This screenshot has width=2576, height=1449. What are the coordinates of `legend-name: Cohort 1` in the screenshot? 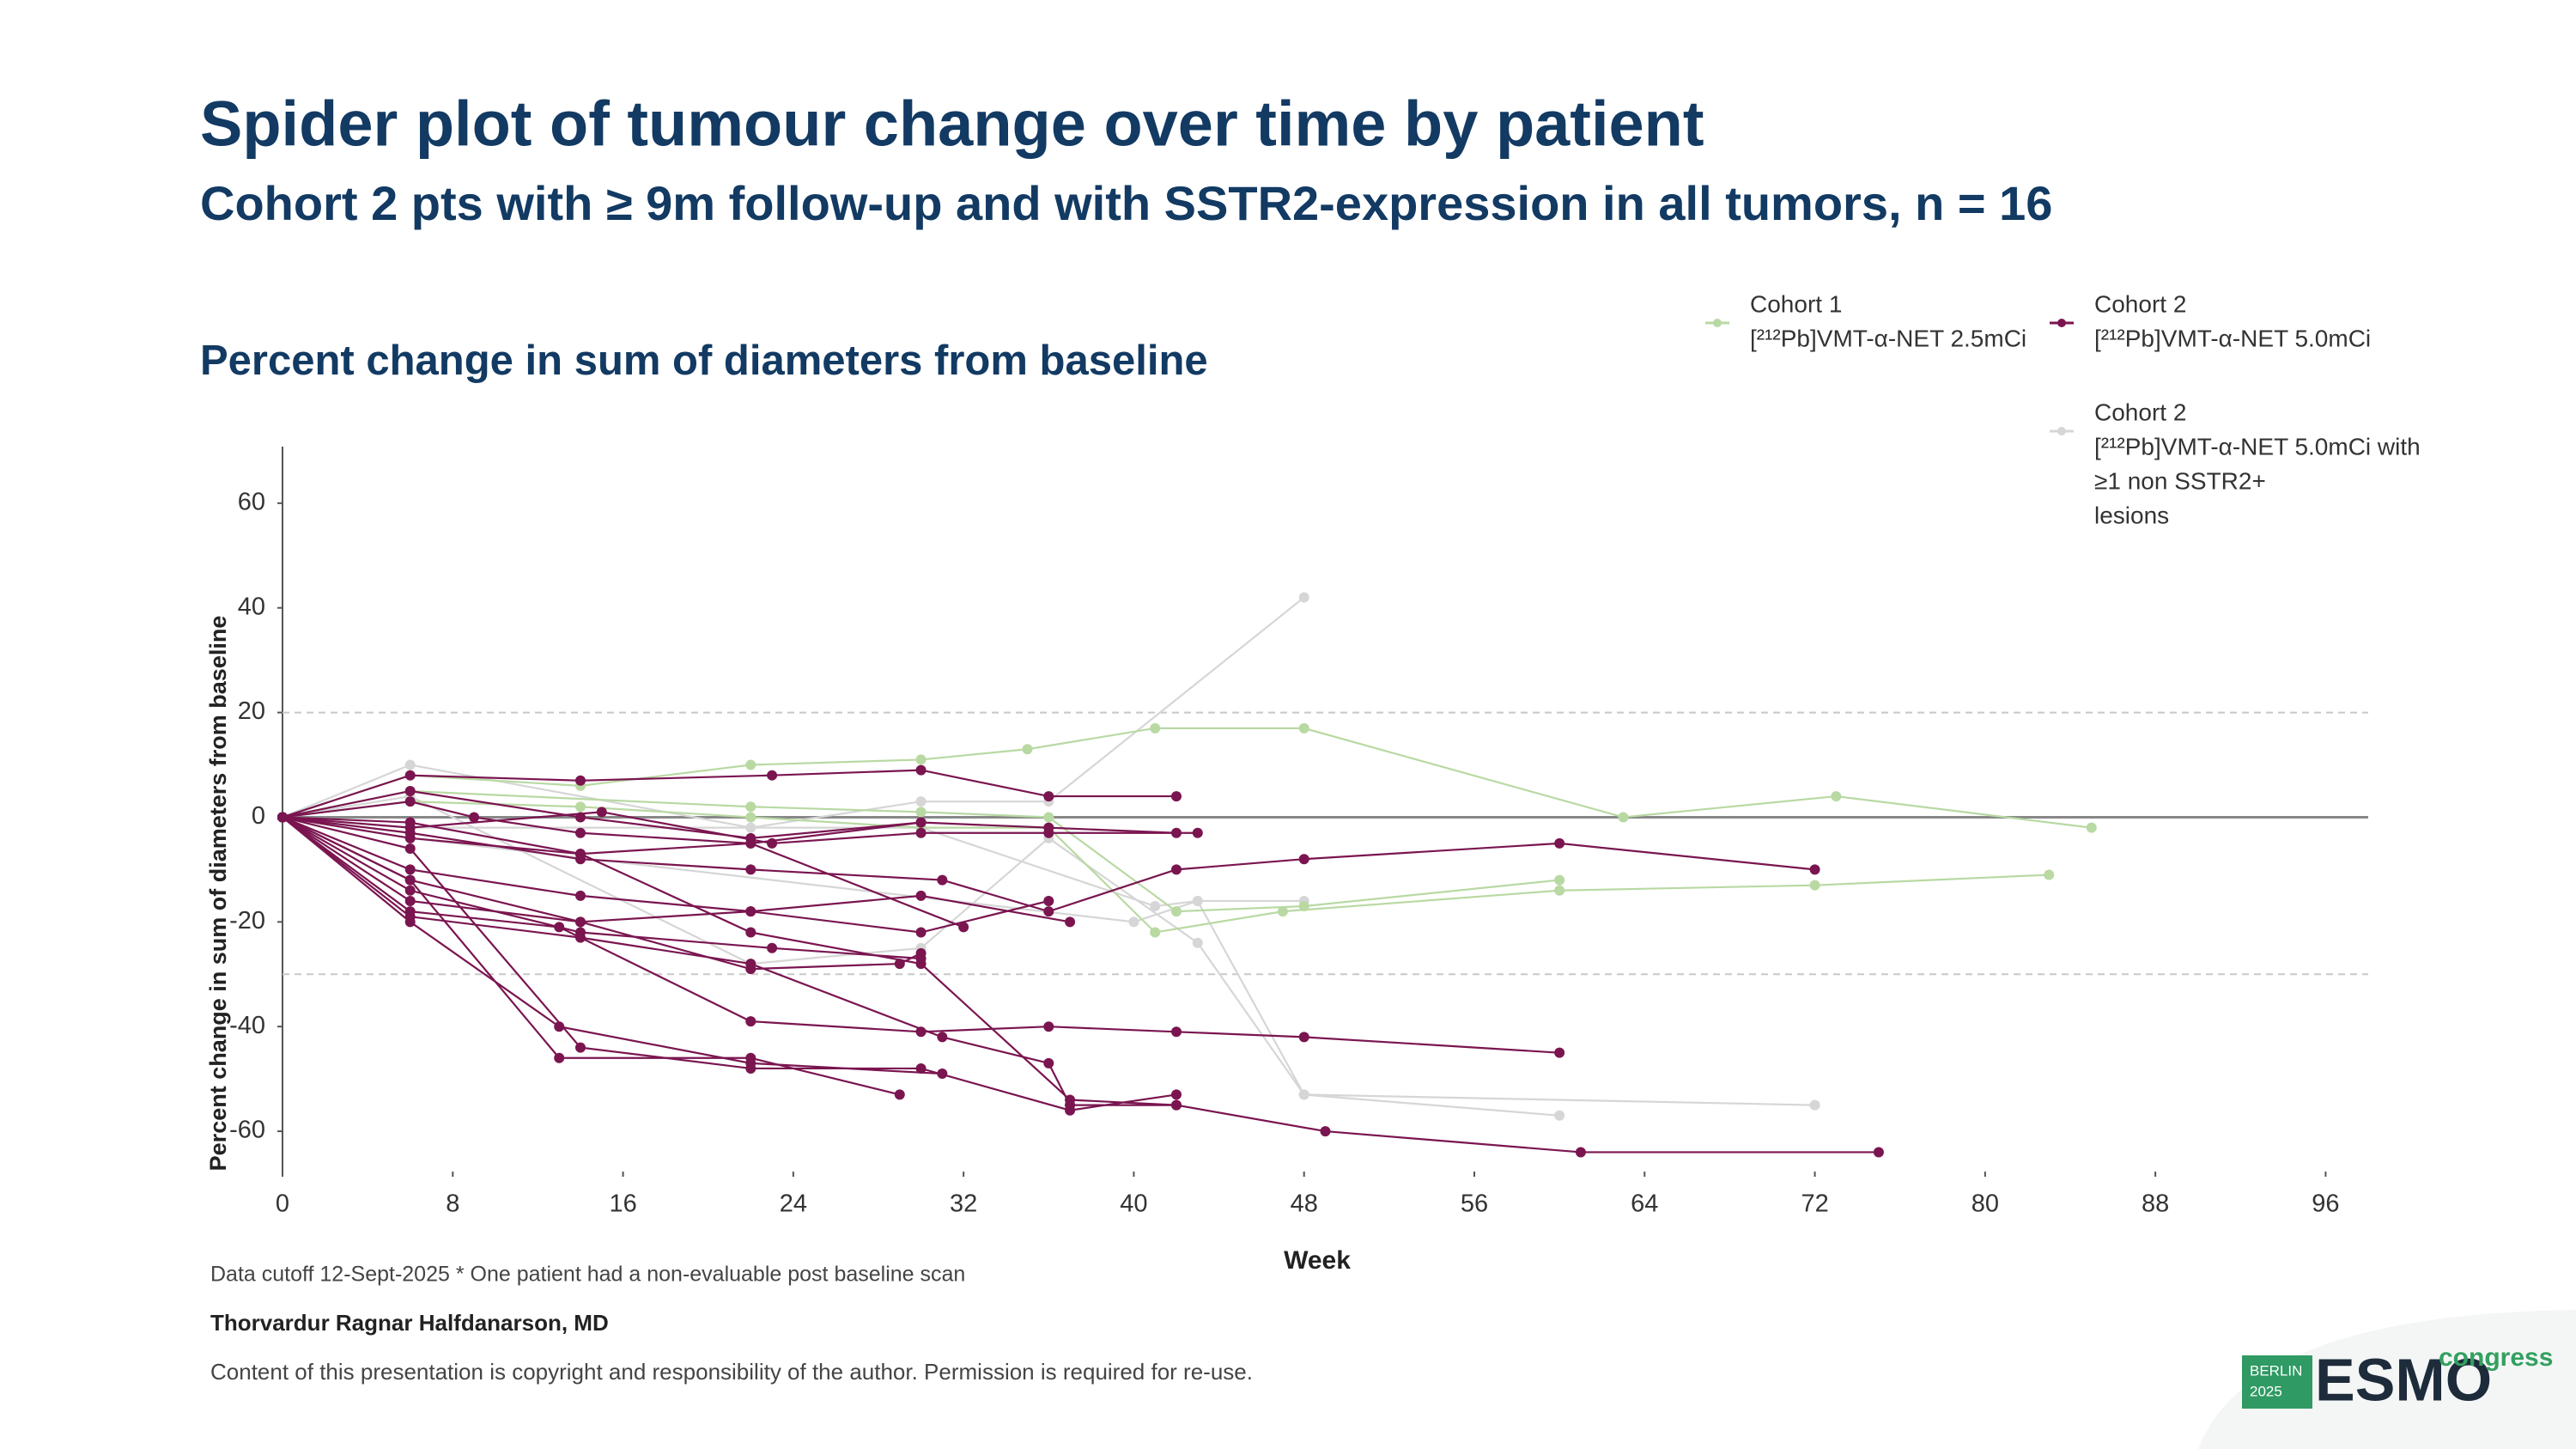 It's located at (1796, 303).